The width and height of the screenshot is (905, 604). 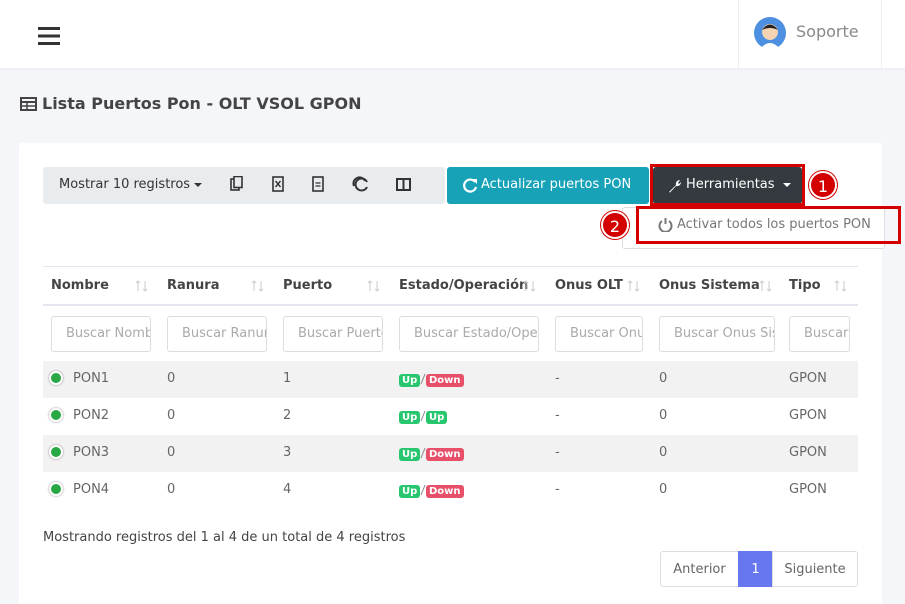 What do you see at coordinates (28, 104) in the screenshot?
I see `table-icon` at bounding box center [28, 104].